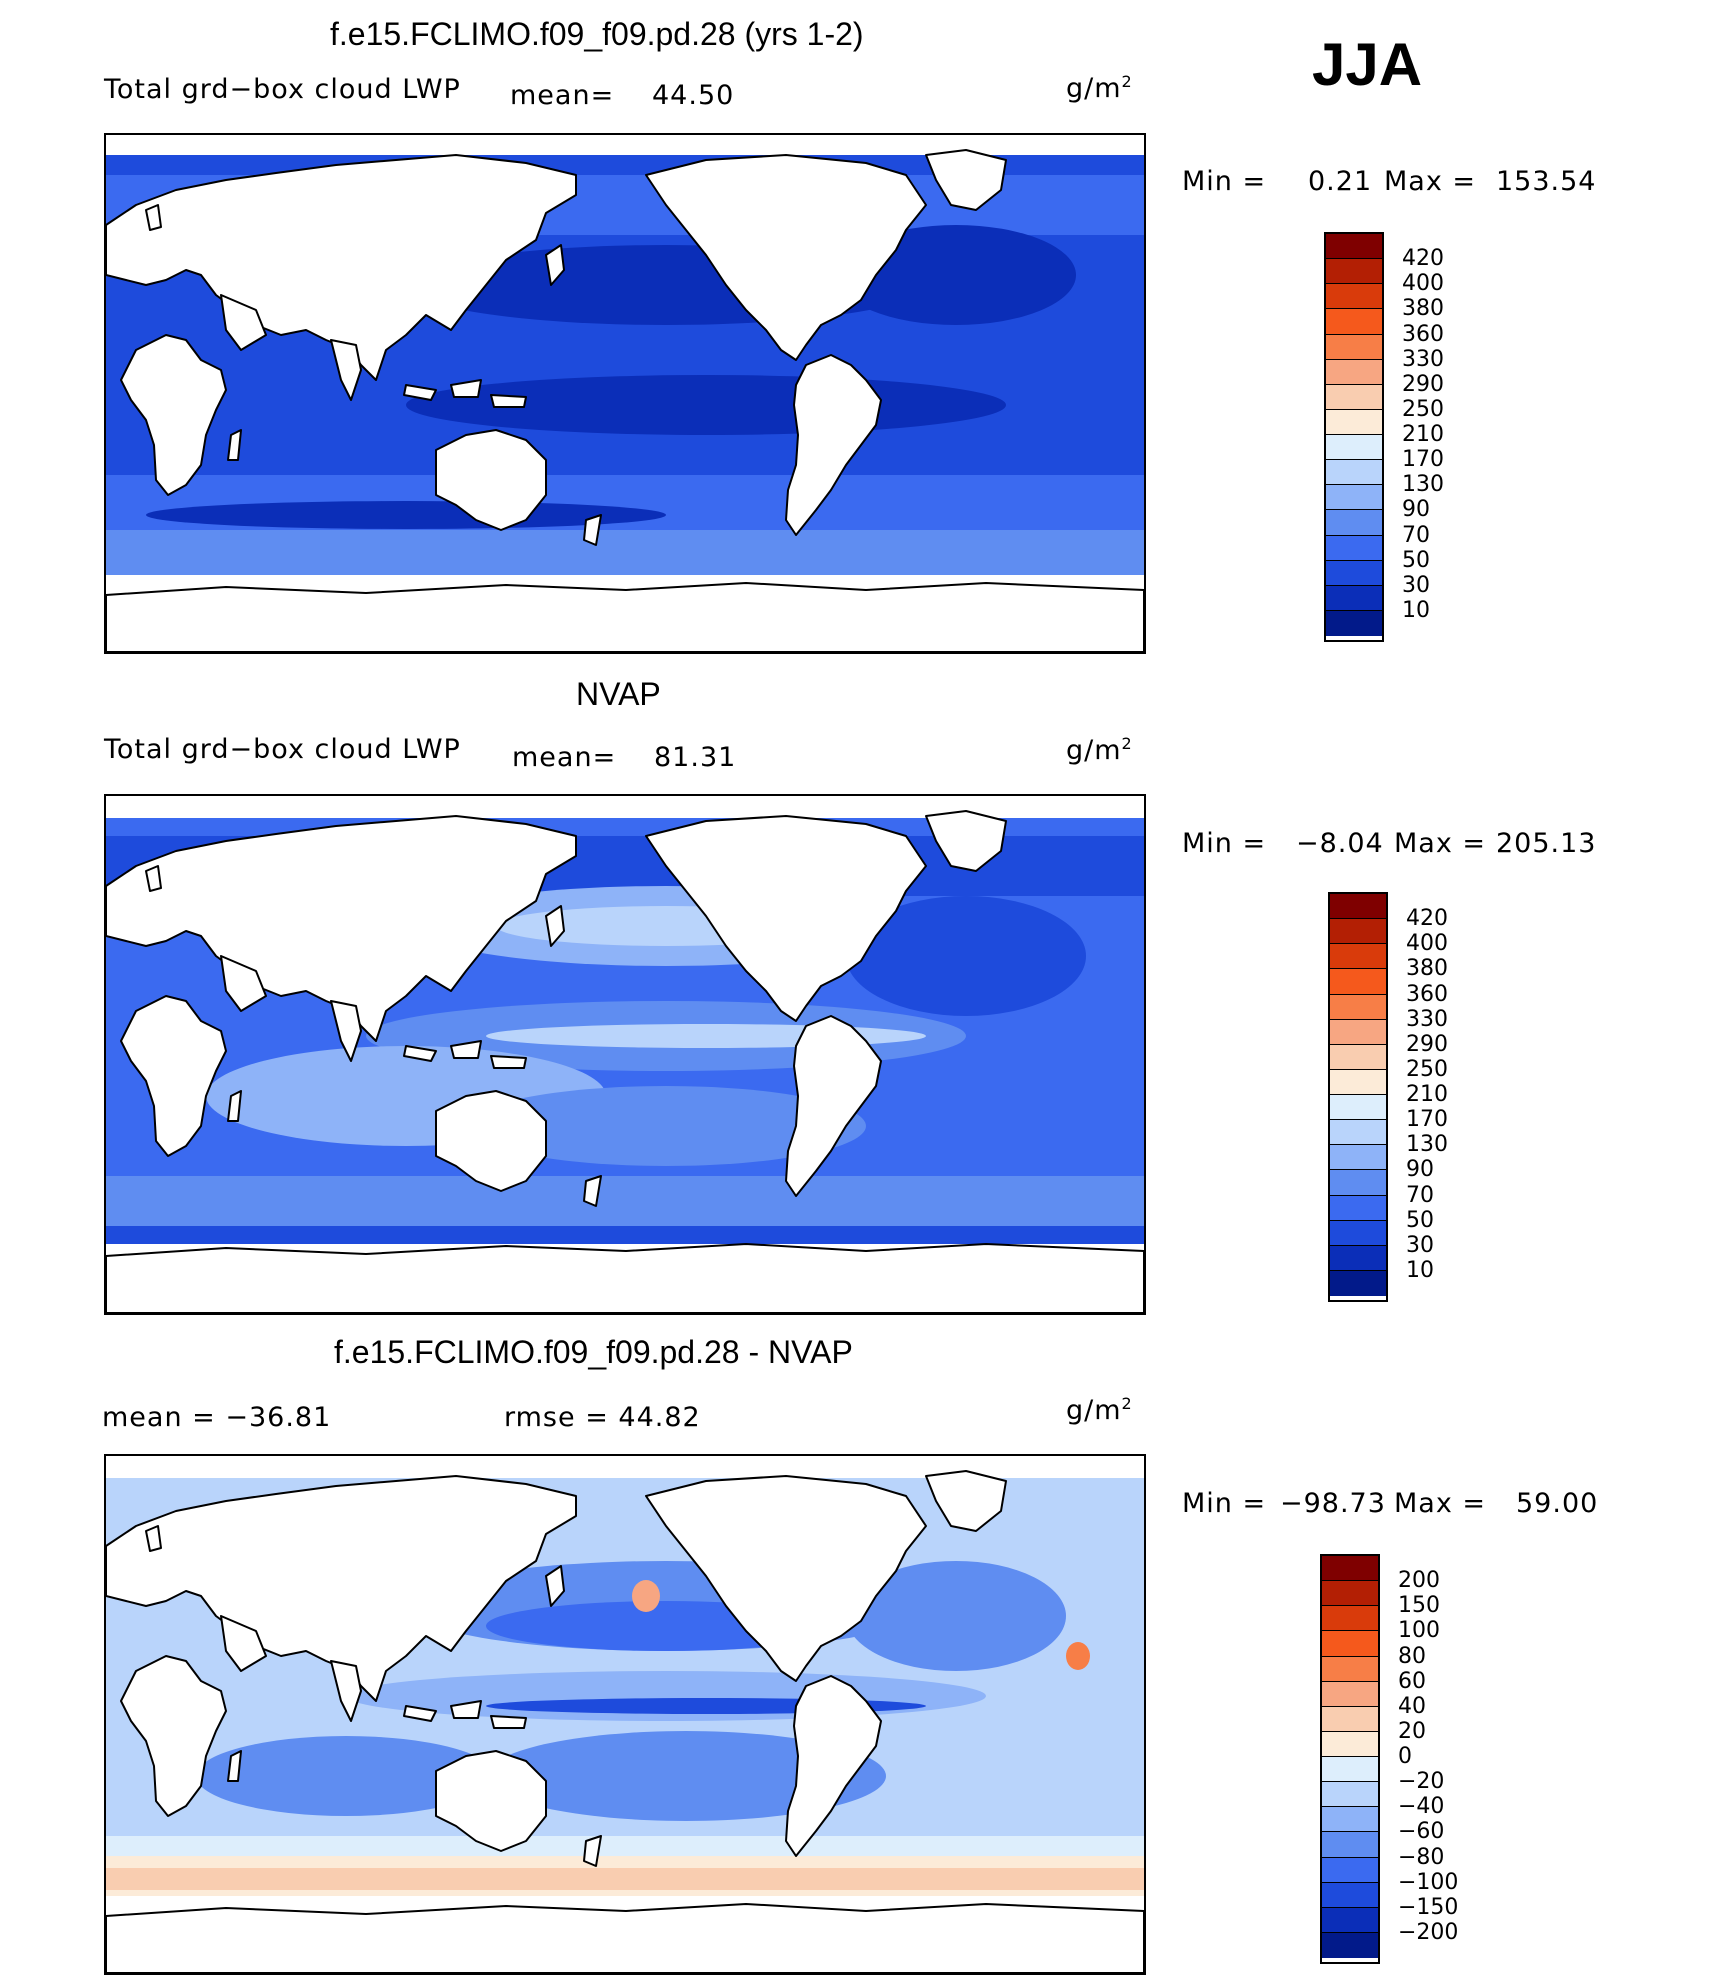 The height and width of the screenshot is (1979, 1710). Describe the element at coordinates (1333, 1503) in the screenshot. I see `panel3-min-value: −98.73` at that location.